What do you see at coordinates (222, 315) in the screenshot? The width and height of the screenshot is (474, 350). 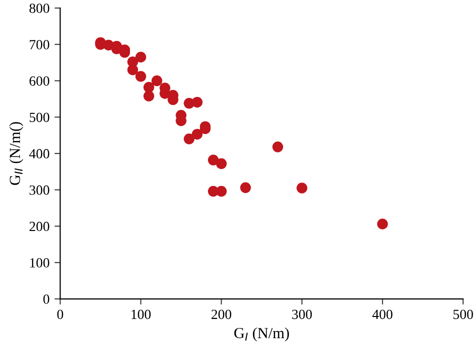 I see `x-tick-label: 200` at bounding box center [222, 315].